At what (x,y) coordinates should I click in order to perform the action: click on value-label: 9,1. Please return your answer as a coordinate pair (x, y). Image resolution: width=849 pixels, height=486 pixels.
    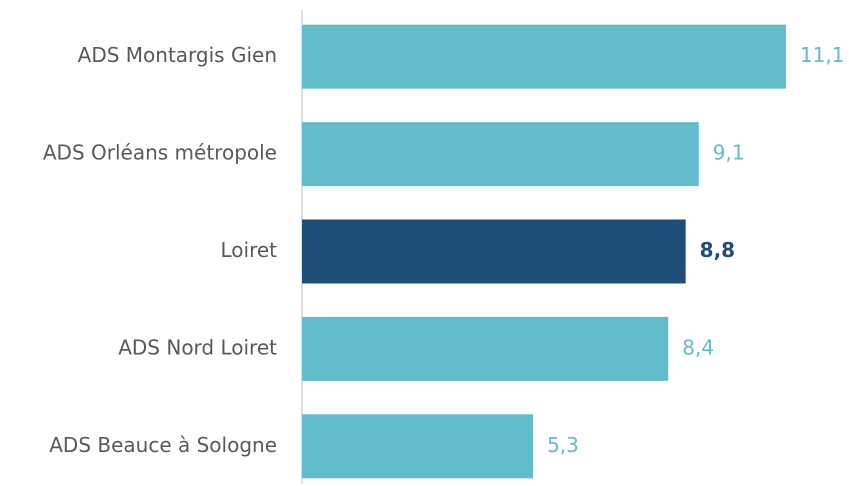
    Looking at the image, I should click on (729, 153).